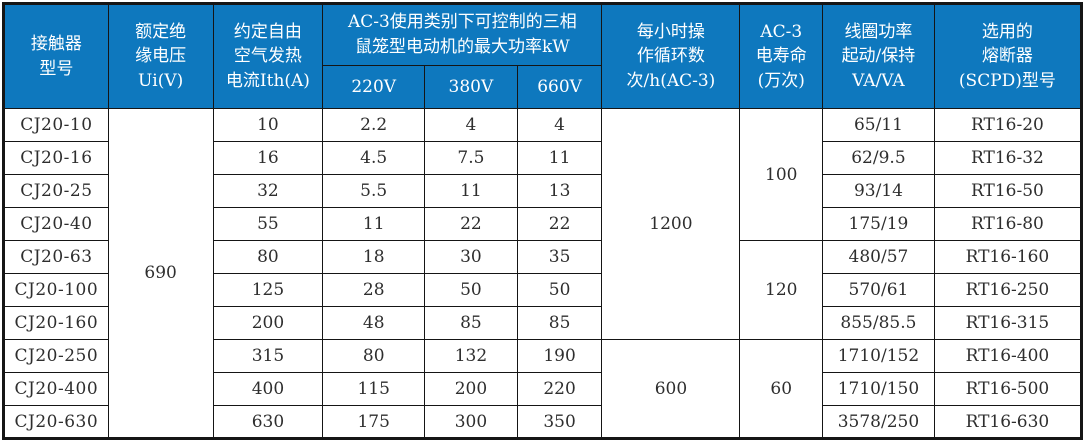 The height and width of the screenshot is (440, 1085). I want to click on cell-fuse-type: RT16-315, so click(1008, 323).